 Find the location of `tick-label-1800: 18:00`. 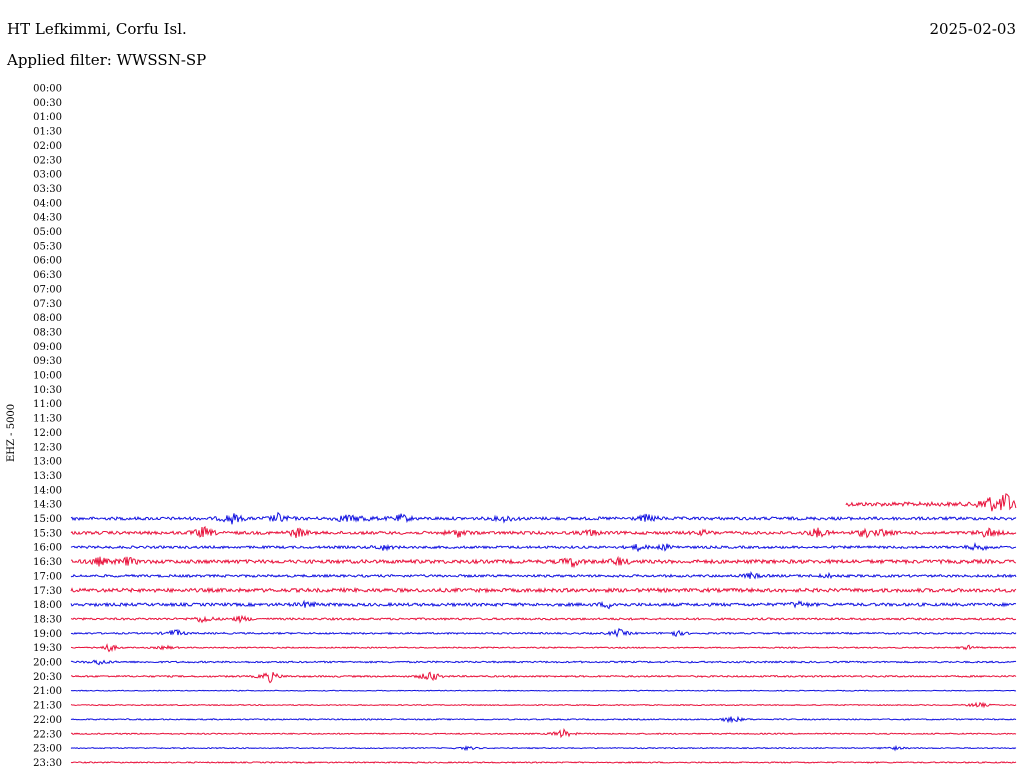

tick-label-1800: 18:00 is located at coordinates (47, 605).